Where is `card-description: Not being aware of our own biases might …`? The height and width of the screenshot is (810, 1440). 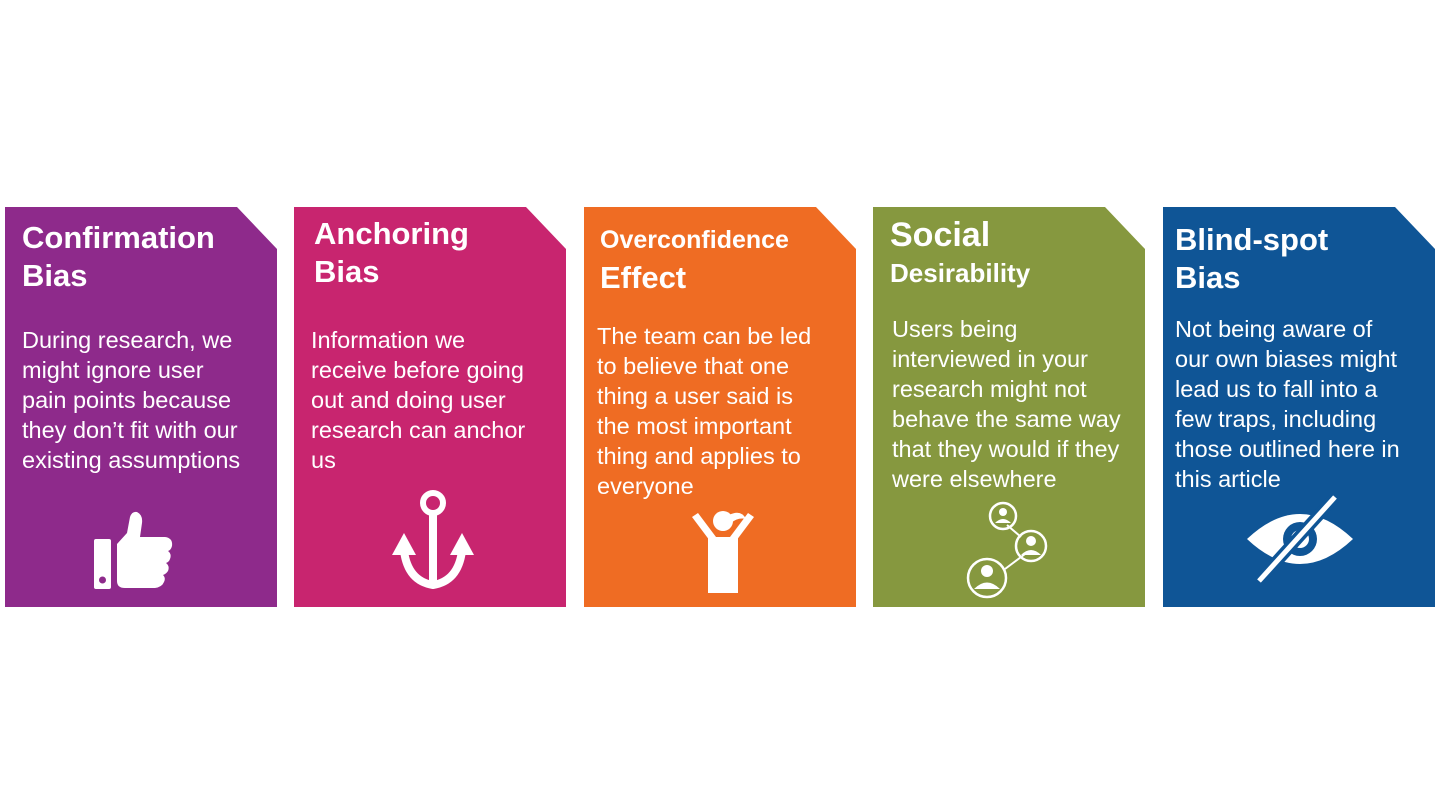
card-description: Not being aware of our own biases might … is located at coordinates (1287, 404).